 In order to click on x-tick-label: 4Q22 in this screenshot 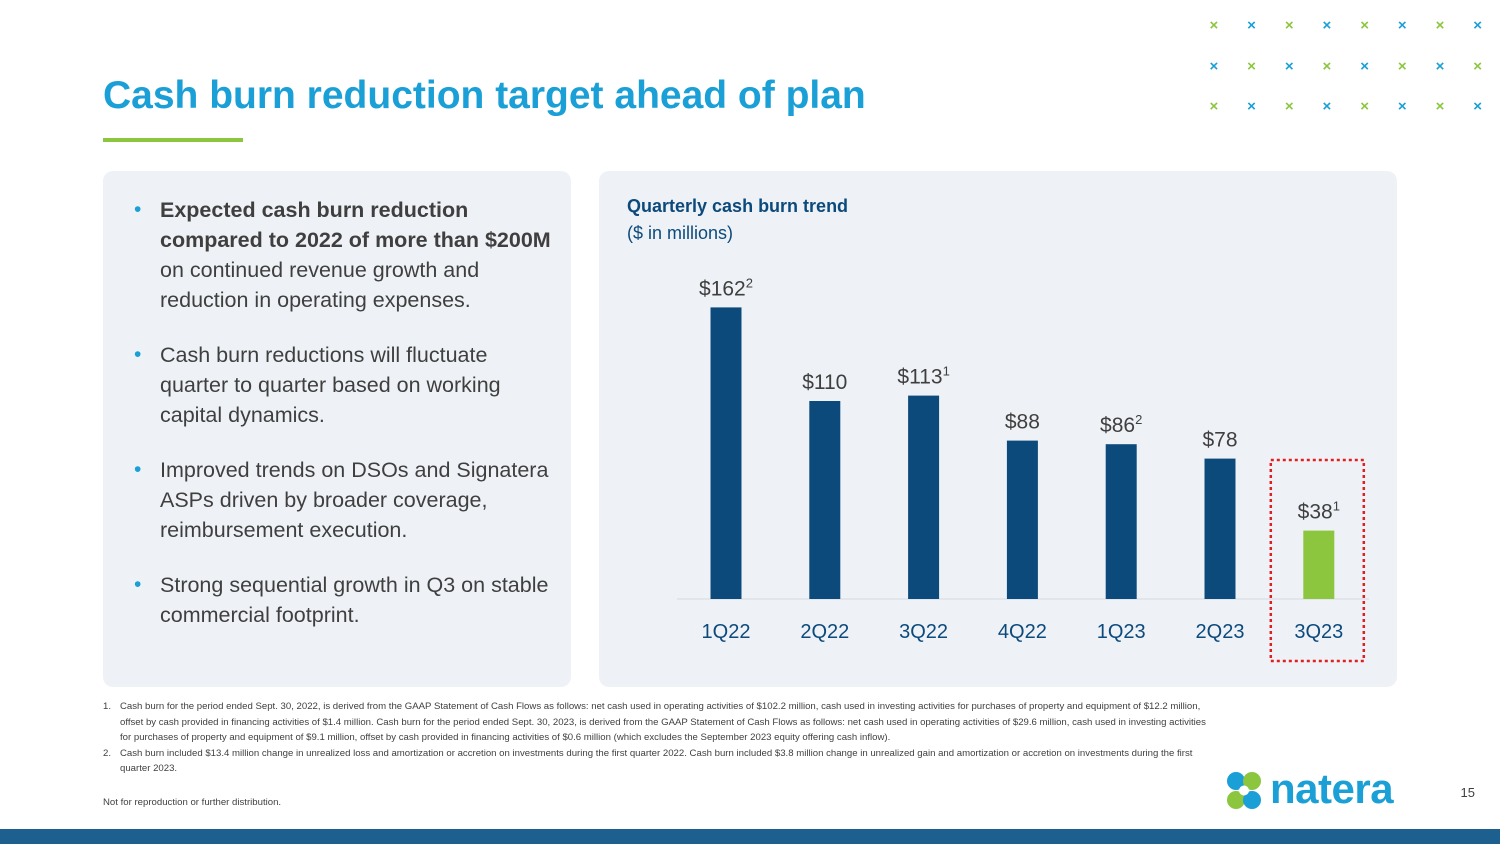, I will do `click(1022, 632)`.